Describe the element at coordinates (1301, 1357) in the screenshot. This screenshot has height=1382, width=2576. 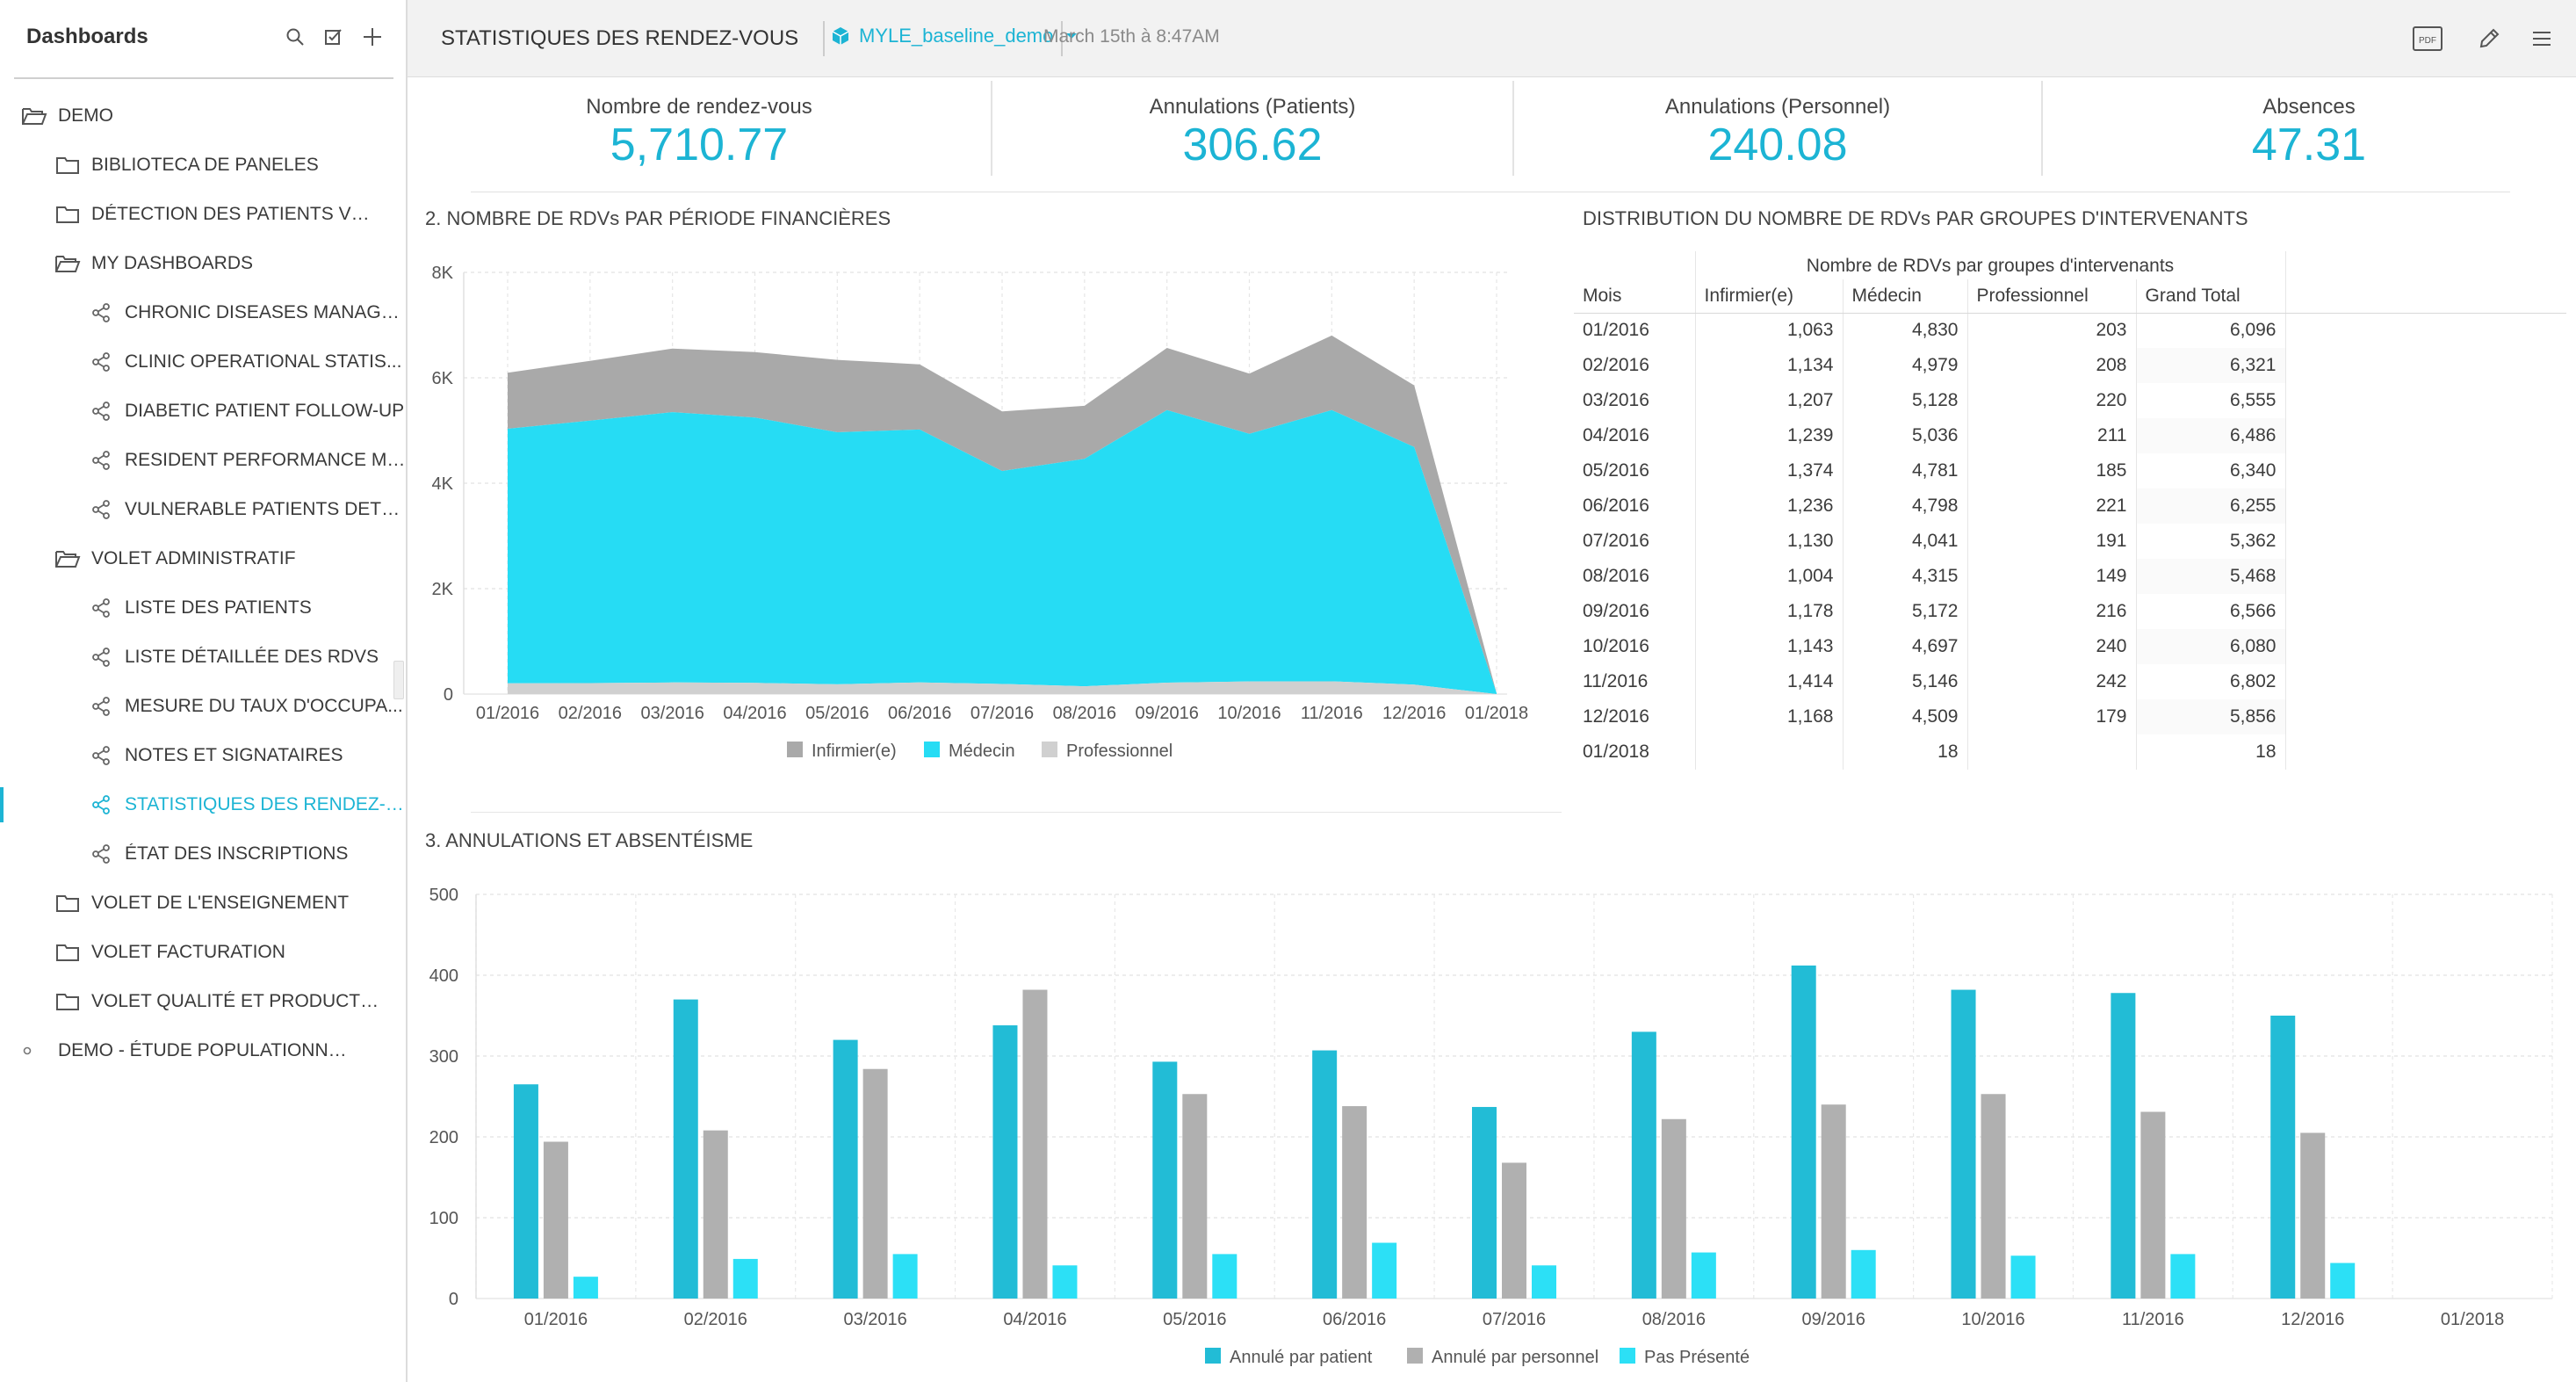
I see `legend-label: Annulé par patient` at that location.